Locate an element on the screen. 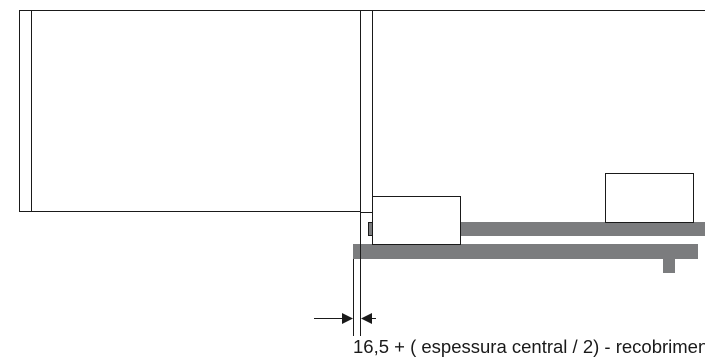 The width and height of the screenshot is (705, 360). upper-rail-end-cap is located at coordinates (370, 229).